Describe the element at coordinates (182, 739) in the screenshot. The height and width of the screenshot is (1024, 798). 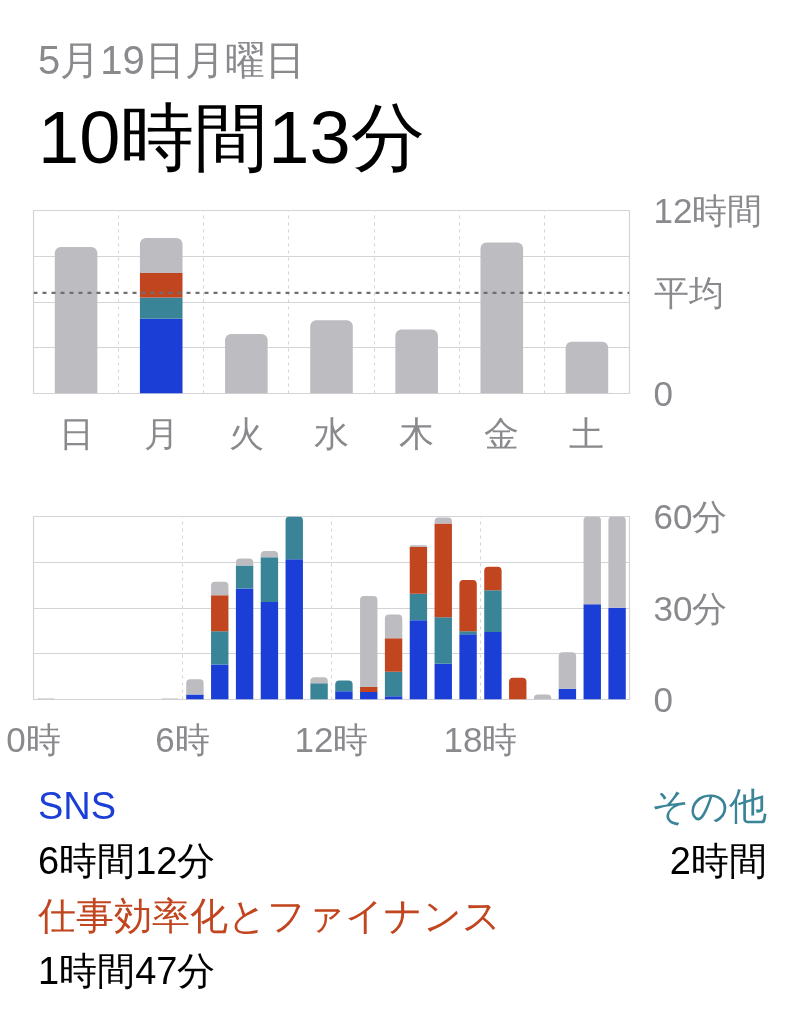
I see `x-tick-label: 6時` at that location.